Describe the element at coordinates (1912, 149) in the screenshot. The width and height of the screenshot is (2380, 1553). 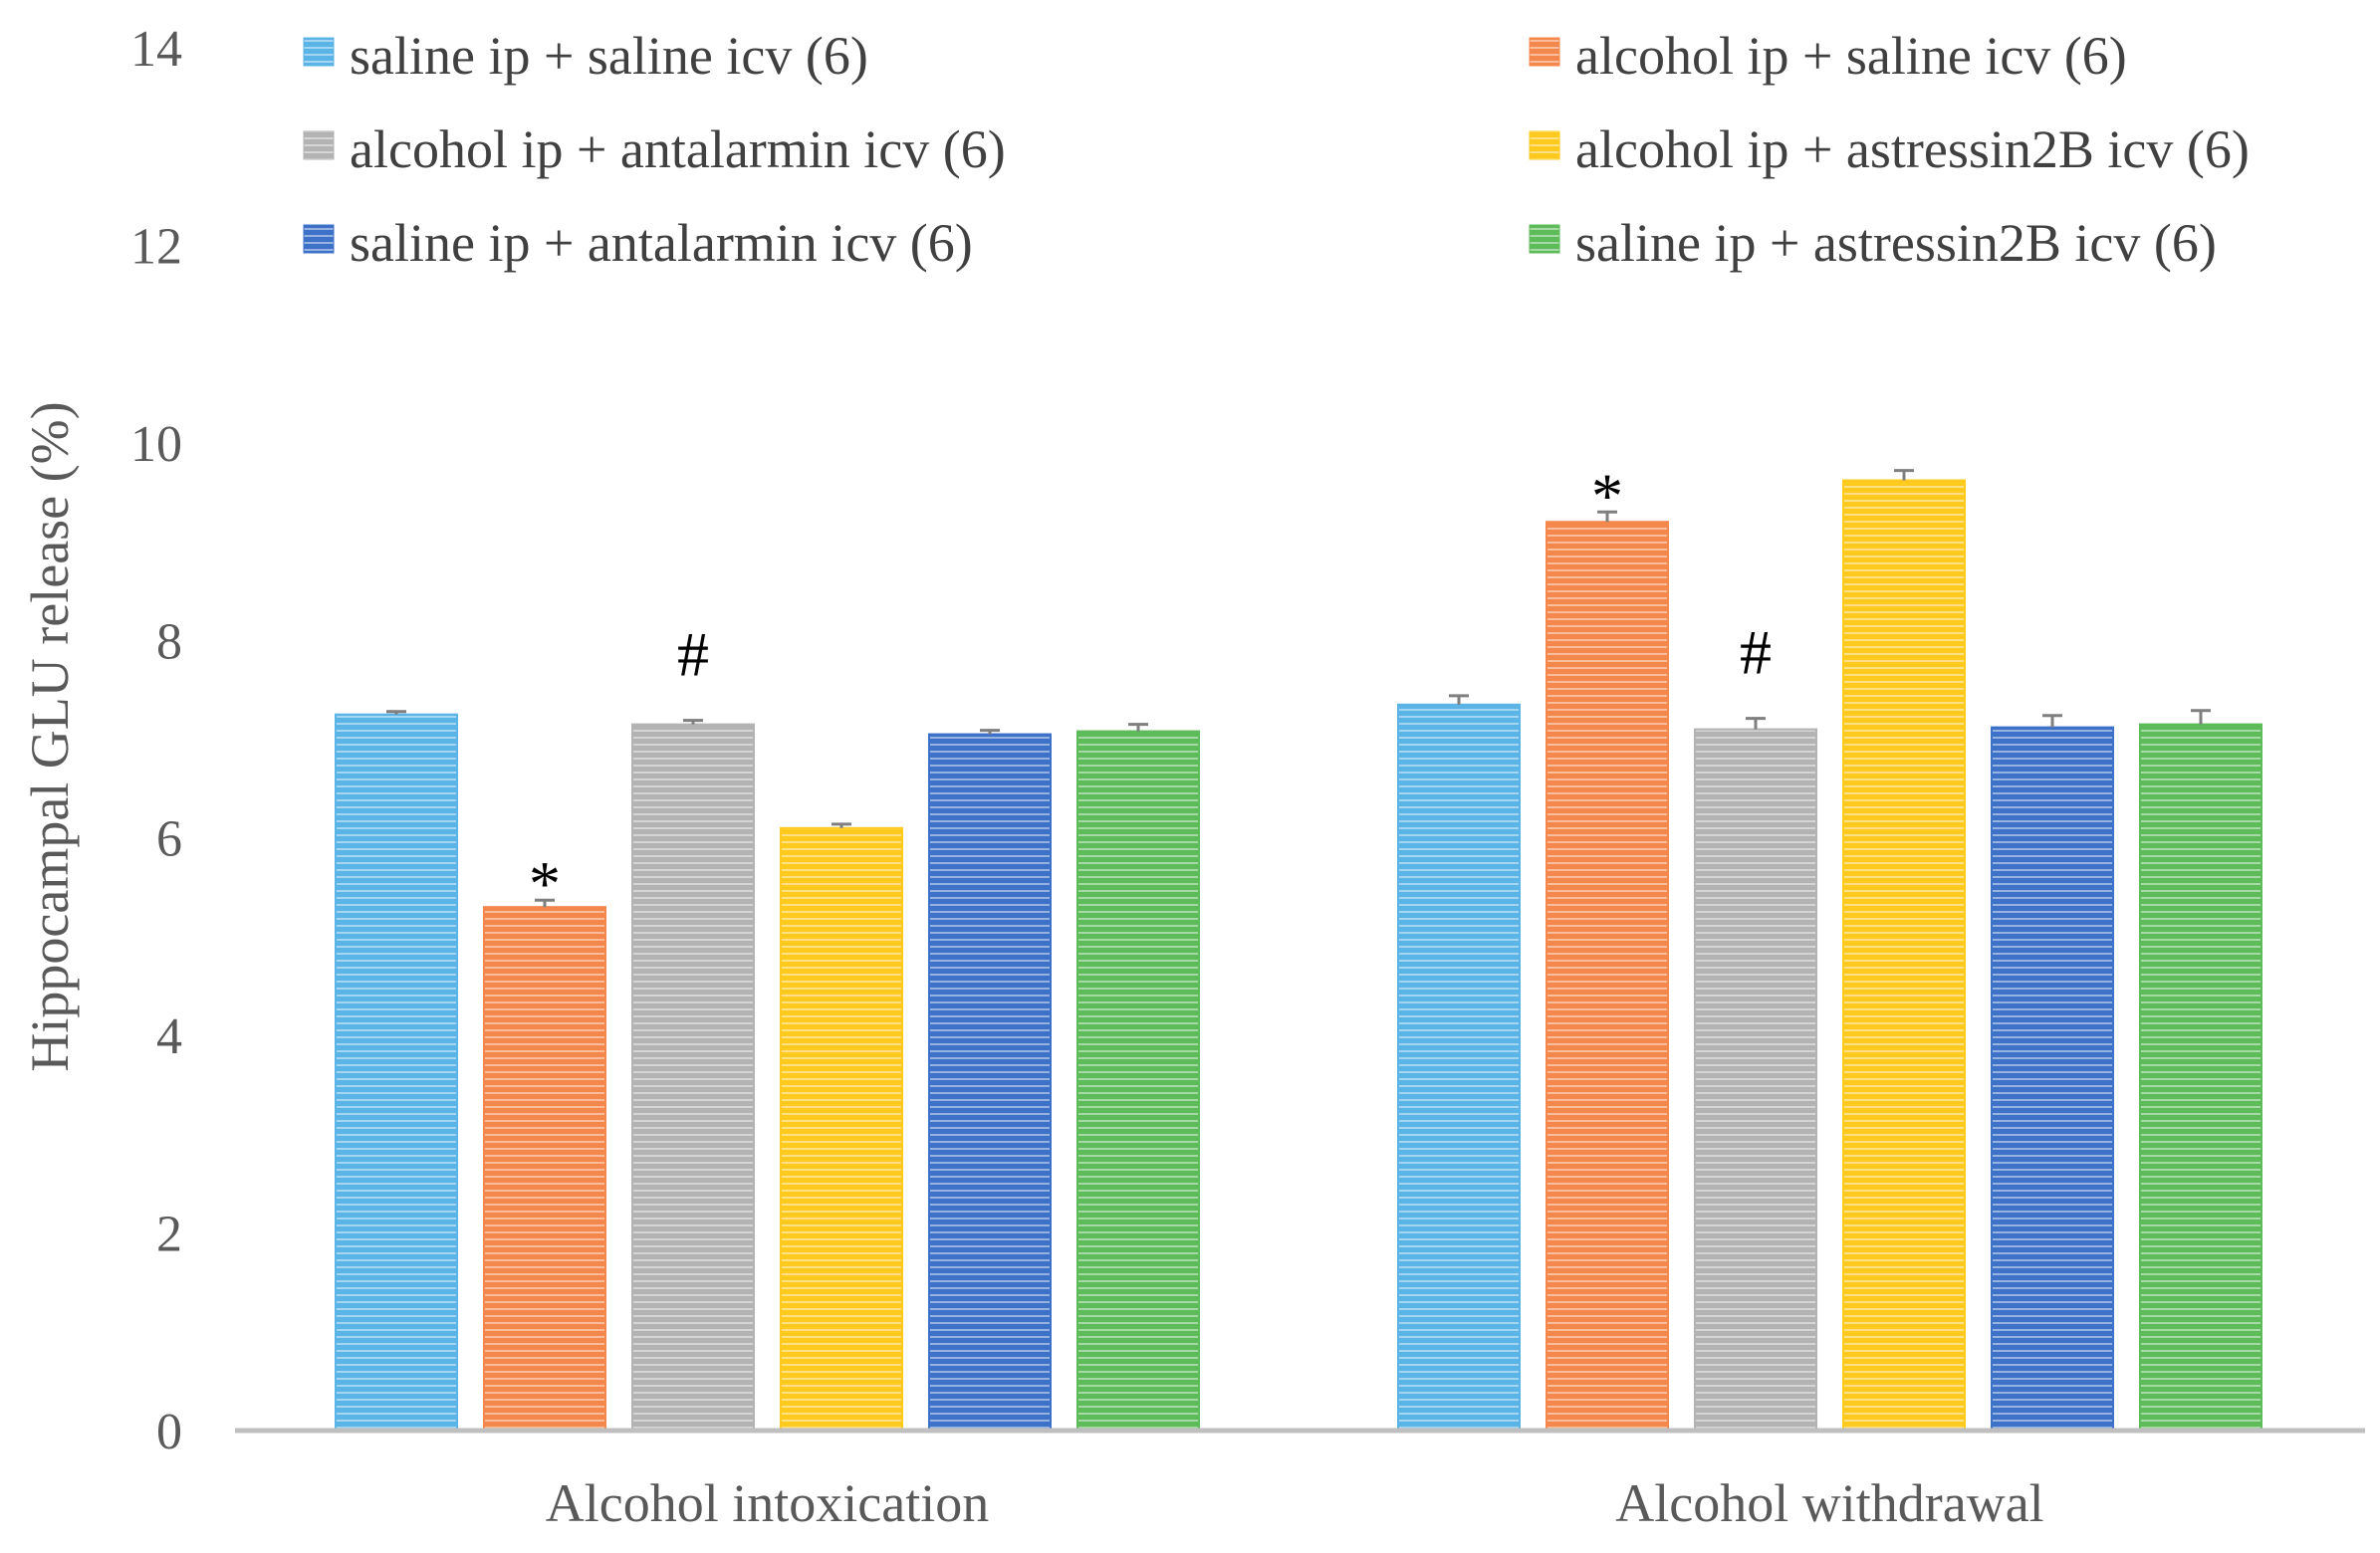
I see `legend-label: alcohol ip + astressin2B icv (6)` at that location.